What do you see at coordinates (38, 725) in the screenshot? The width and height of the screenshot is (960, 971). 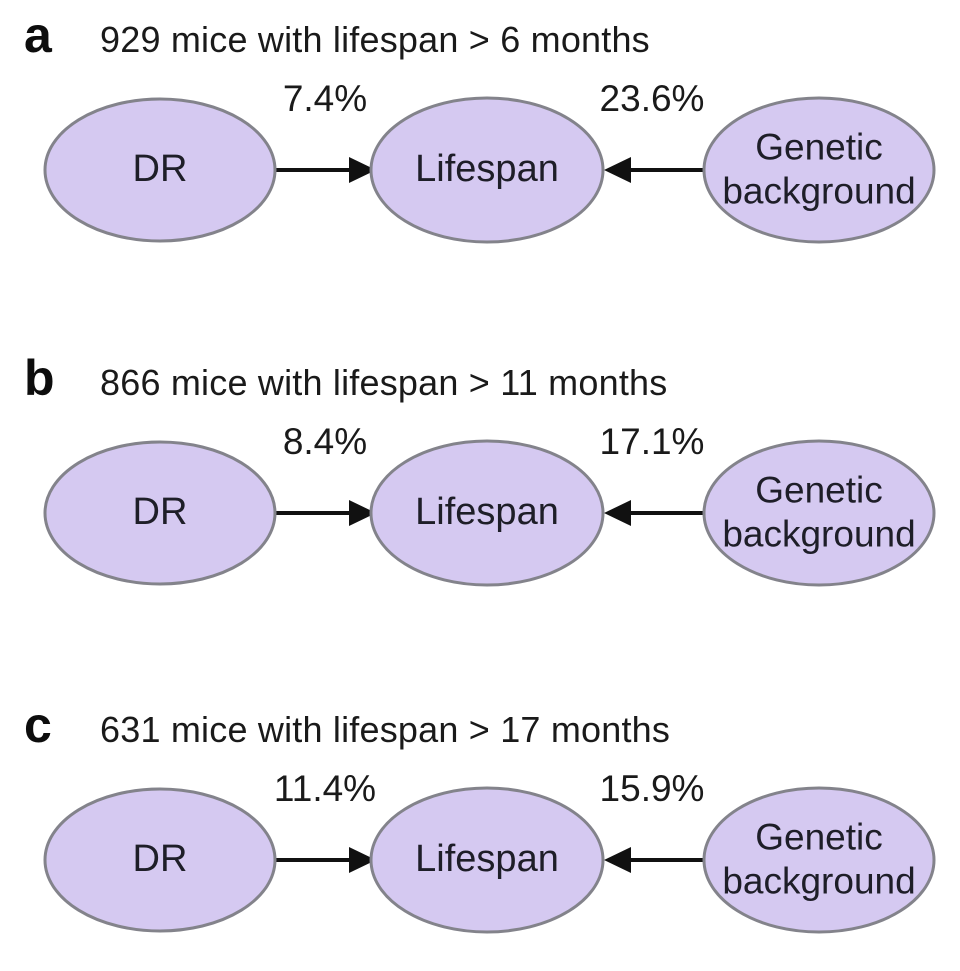 I see `panel-letter: c` at bounding box center [38, 725].